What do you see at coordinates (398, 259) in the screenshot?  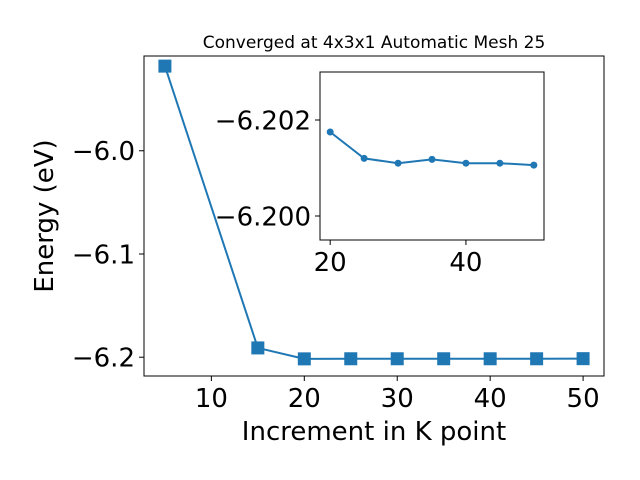 I see `inset-x-ticks: 20 40` at bounding box center [398, 259].